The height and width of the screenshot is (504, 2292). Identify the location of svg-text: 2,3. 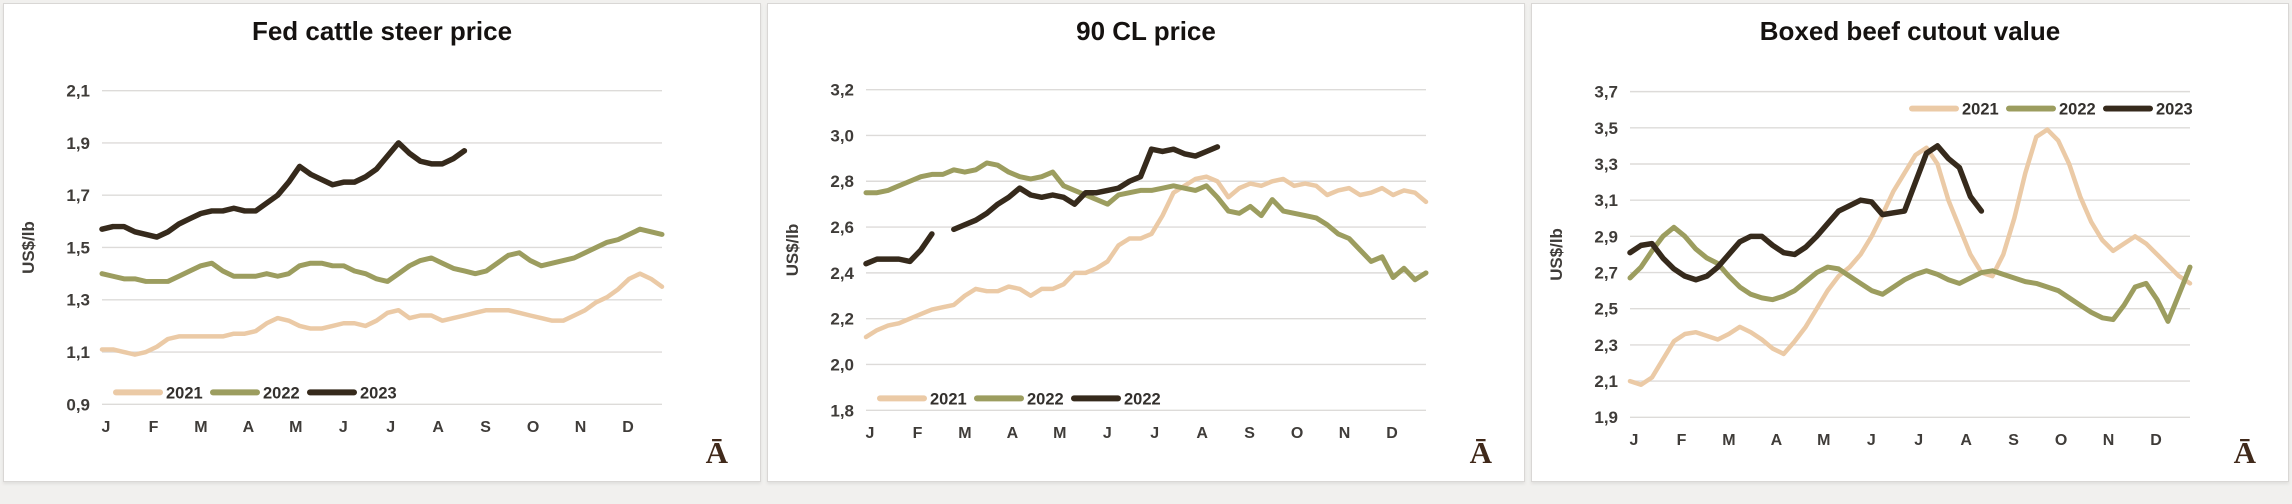
(1606, 345).